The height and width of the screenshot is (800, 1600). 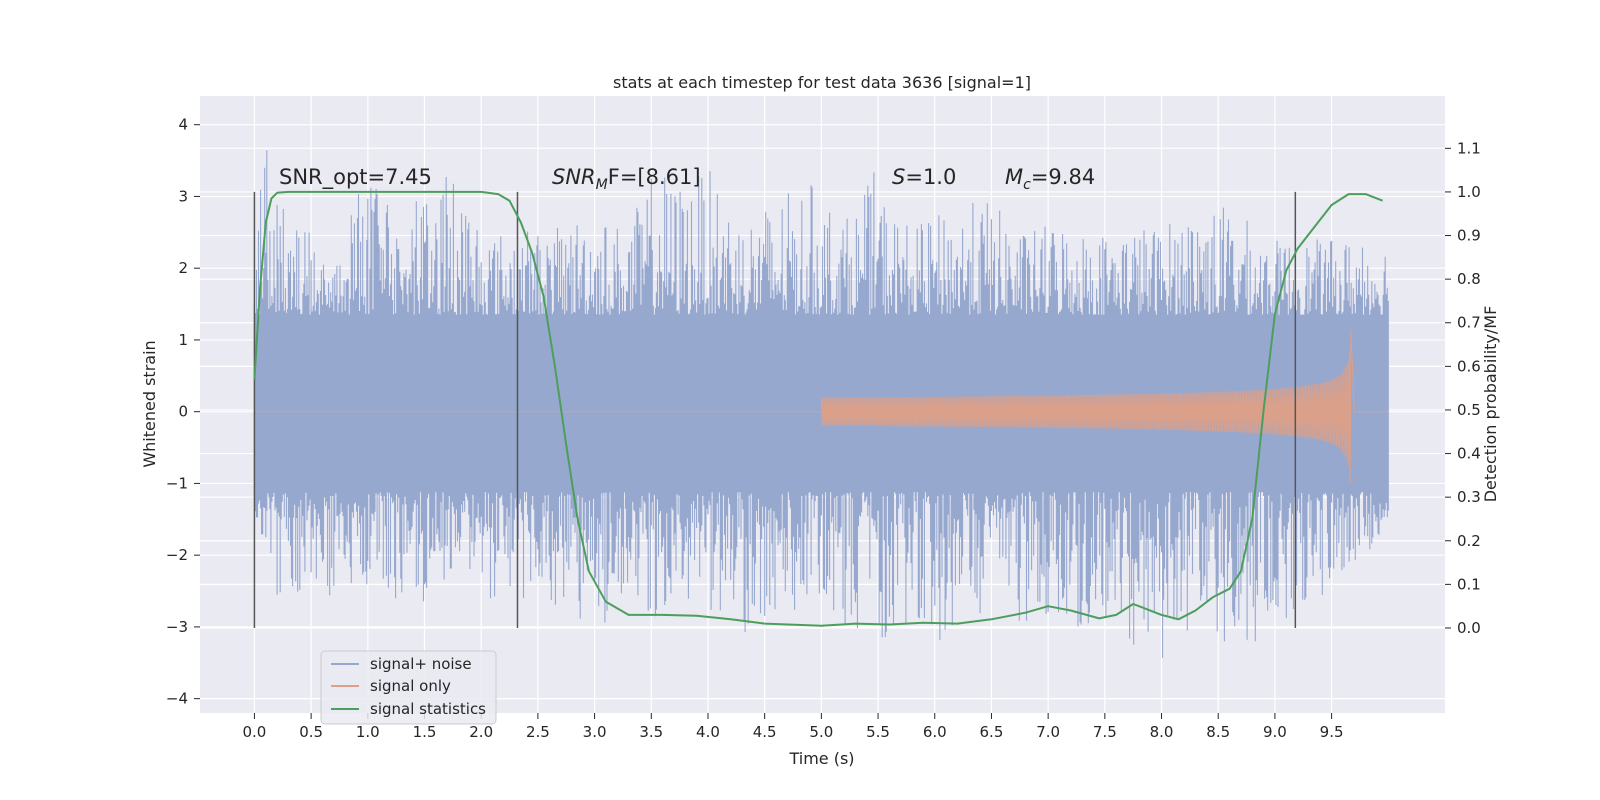 I want to click on y2-axis-label: Detection probability/MF, so click(x=1490, y=404).